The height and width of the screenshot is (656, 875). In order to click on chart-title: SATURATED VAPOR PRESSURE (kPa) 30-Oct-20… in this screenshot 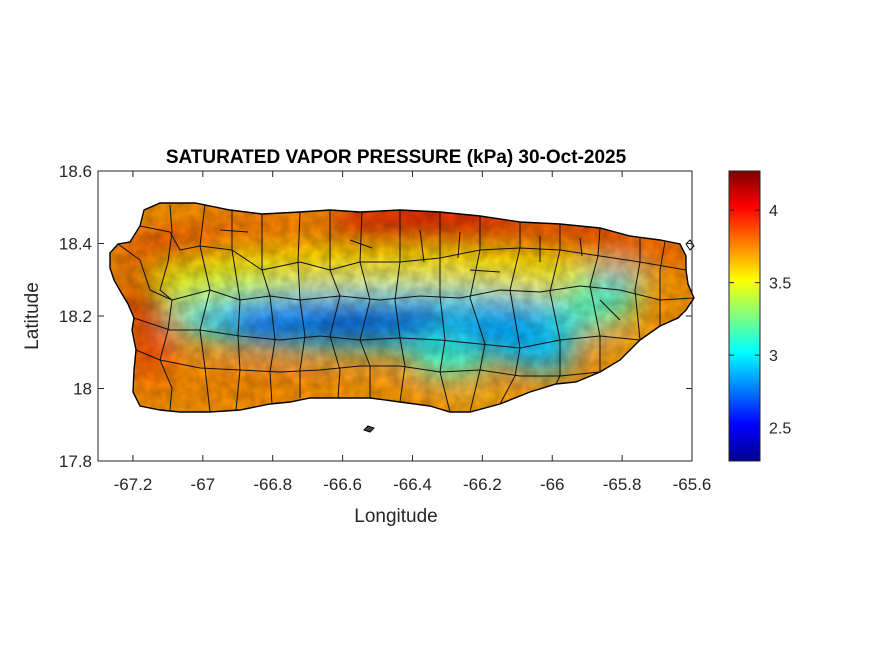, I will do `click(396, 157)`.